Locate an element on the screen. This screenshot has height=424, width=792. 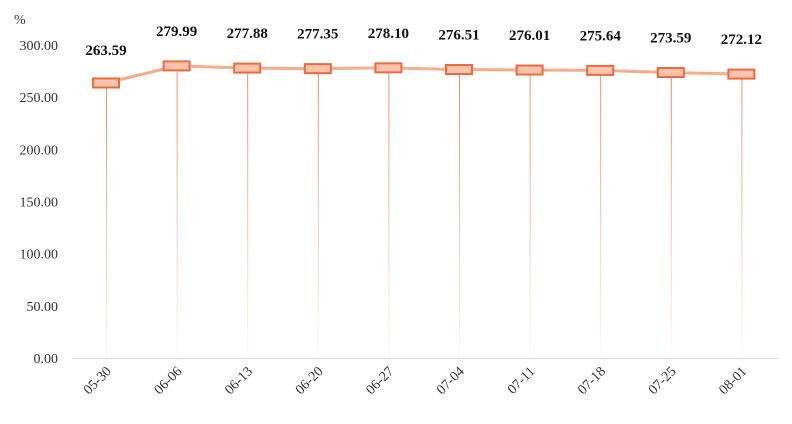
y-axis-unit: % is located at coordinates (20, 20).